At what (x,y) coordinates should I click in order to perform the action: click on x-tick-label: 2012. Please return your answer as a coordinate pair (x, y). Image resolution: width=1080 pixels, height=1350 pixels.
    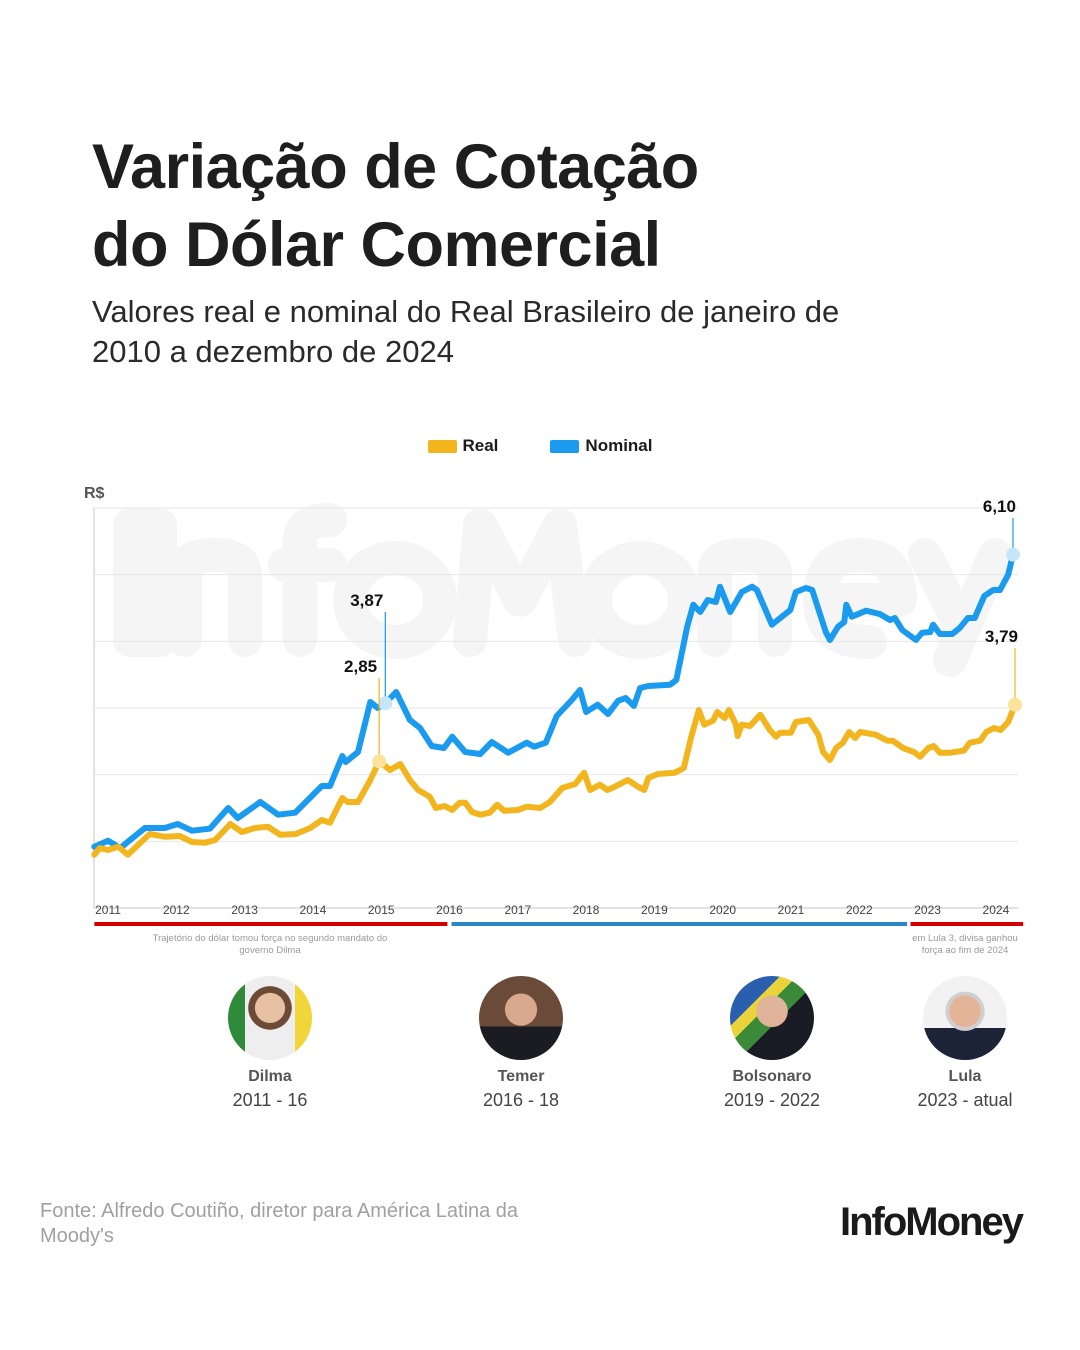
    Looking at the image, I should click on (176, 910).